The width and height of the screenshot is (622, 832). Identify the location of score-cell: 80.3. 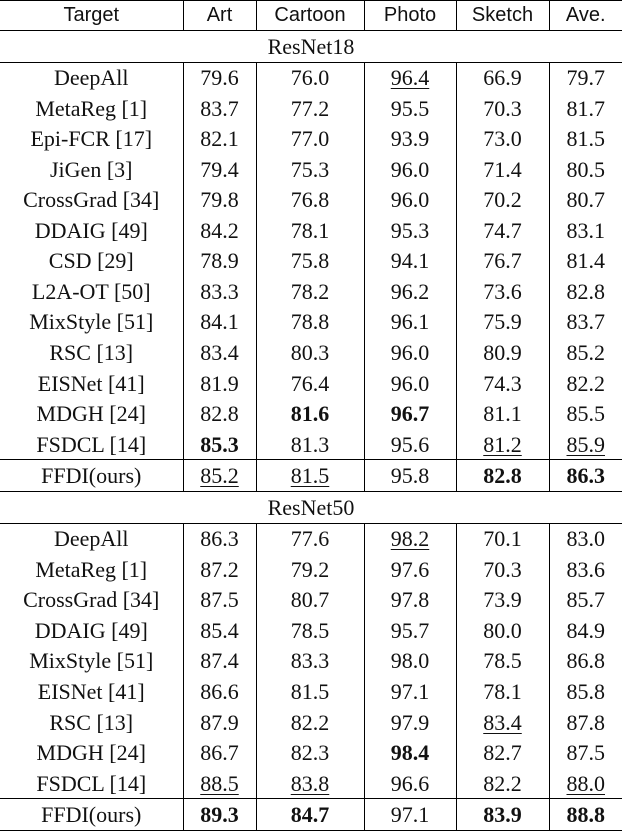
(309, 352).